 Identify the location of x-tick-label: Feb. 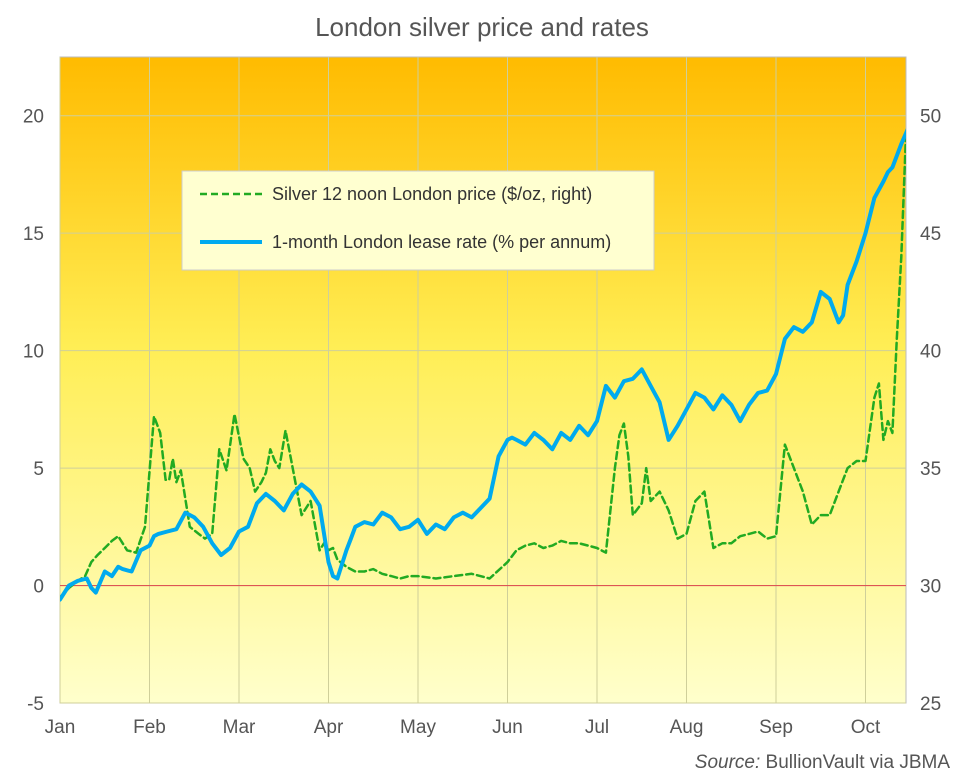
(149, 727).